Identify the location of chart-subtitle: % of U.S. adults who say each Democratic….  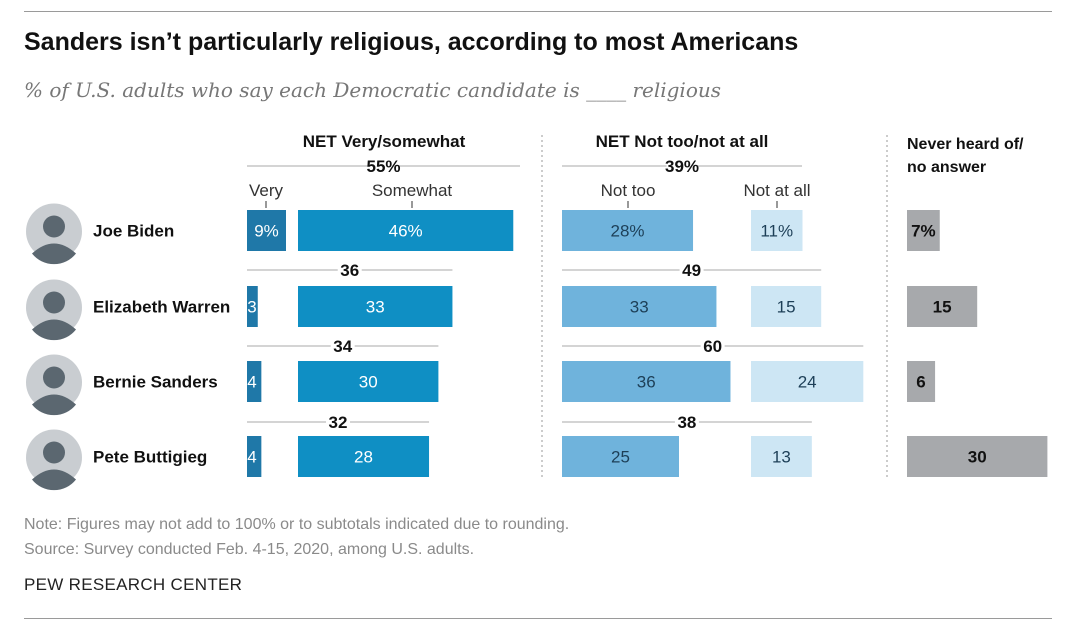
(373, 90).